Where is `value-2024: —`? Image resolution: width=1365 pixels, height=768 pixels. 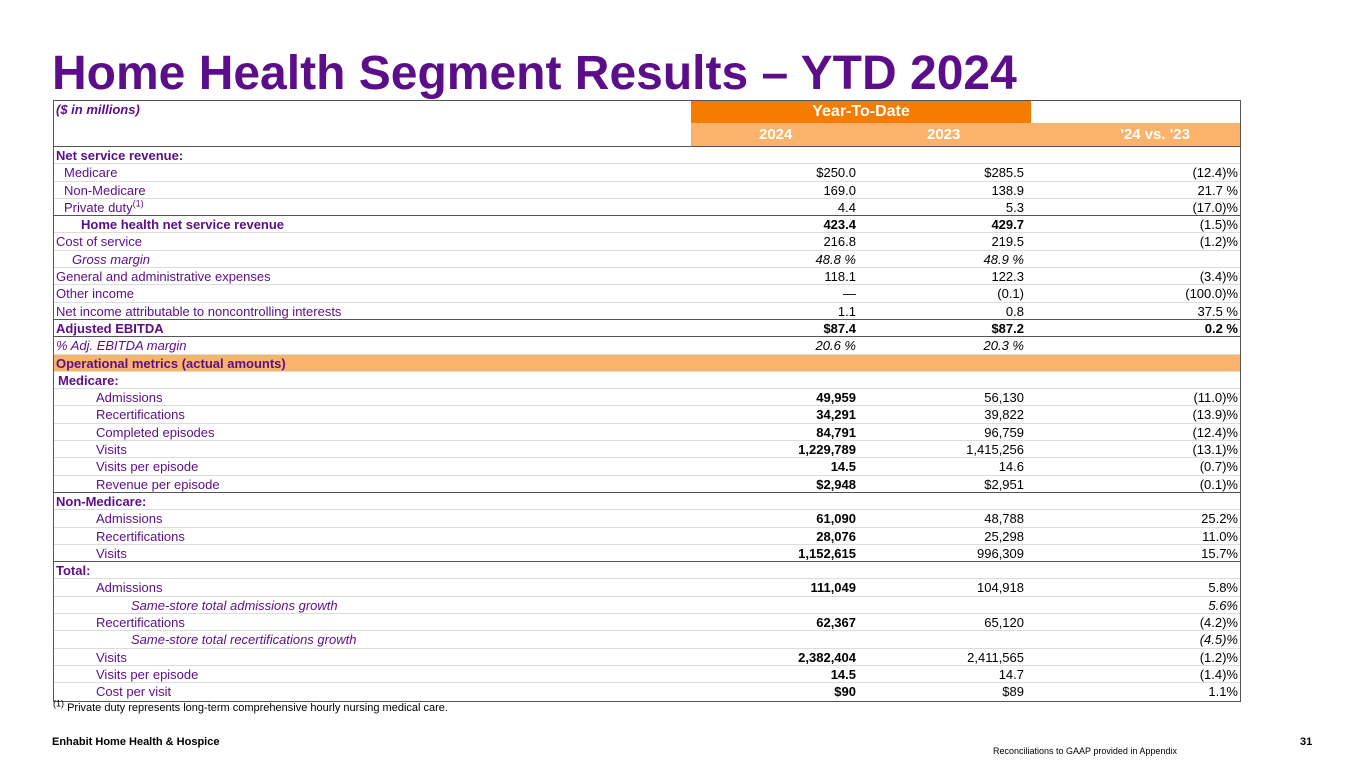
value-2024: — is located at coordinates (849, 294).